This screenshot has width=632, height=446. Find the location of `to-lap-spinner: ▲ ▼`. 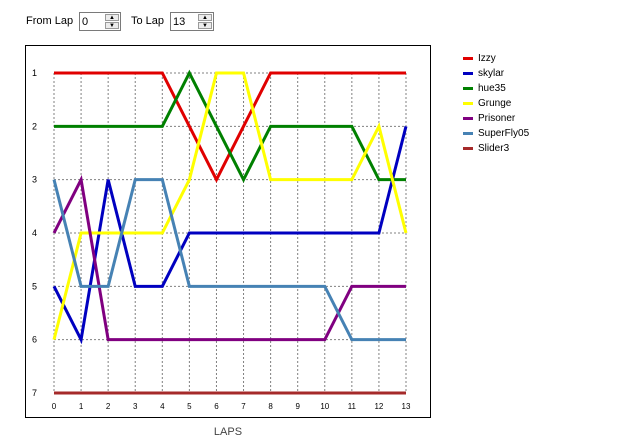

to-lap-spinner: ▲ ▼ is located at coordinates (192, 21).